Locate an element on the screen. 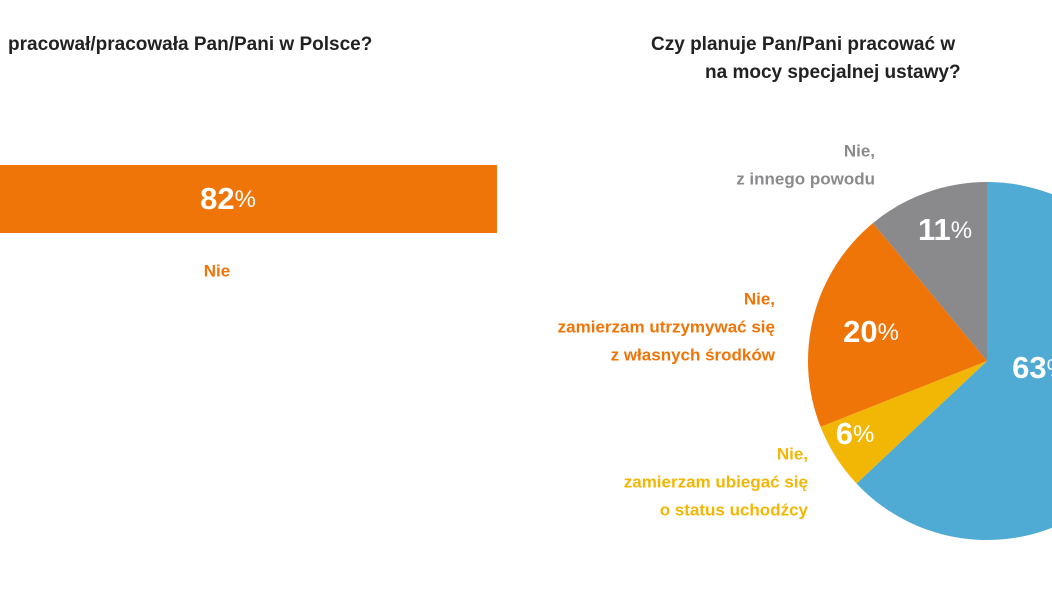 The image size is (1052, 592). category-label: zamierzam ubiegać się is located at coordinates (716, 481).